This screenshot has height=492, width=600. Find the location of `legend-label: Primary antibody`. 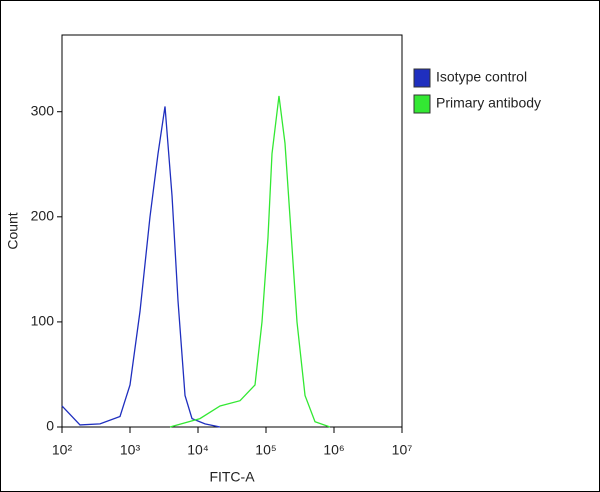

legend-label: Primary antibody is located at coordinates (488, 103).